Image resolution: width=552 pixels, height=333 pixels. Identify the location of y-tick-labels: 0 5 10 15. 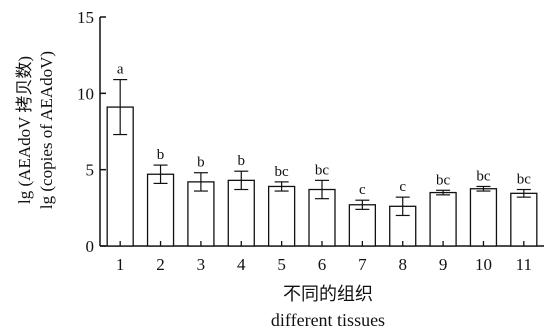
(91, 132).